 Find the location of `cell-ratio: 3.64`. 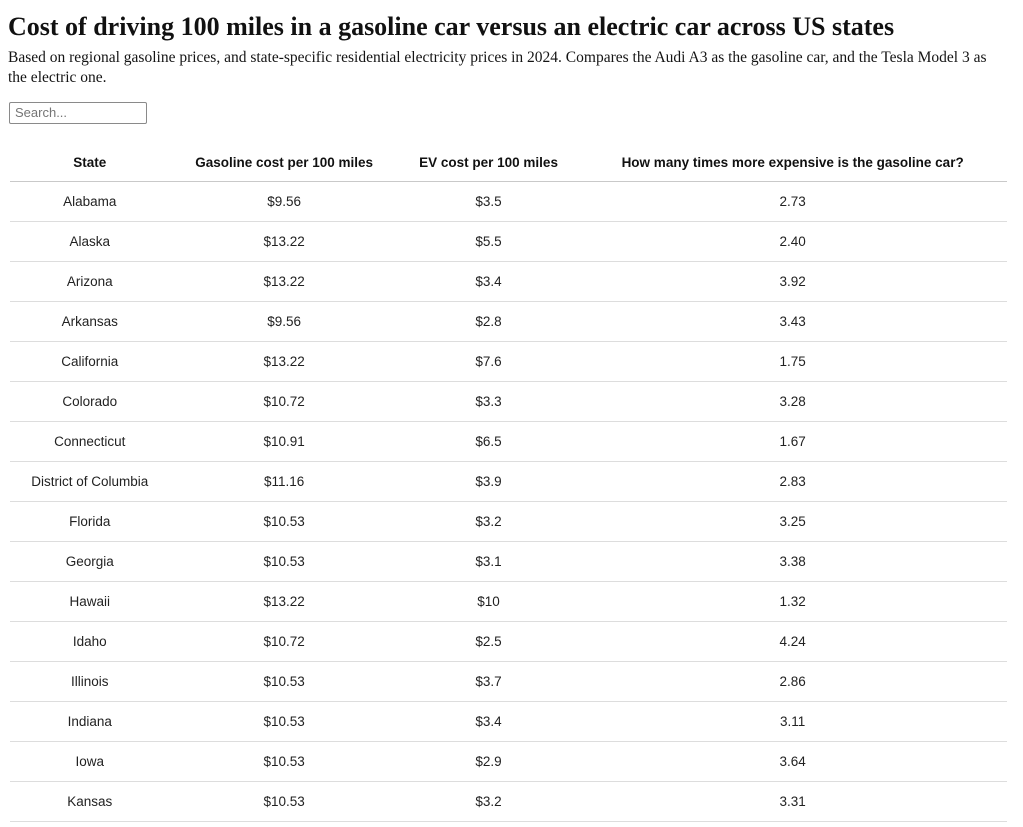

cell-ratio: 3.64 is located at coordinates (792, 762).